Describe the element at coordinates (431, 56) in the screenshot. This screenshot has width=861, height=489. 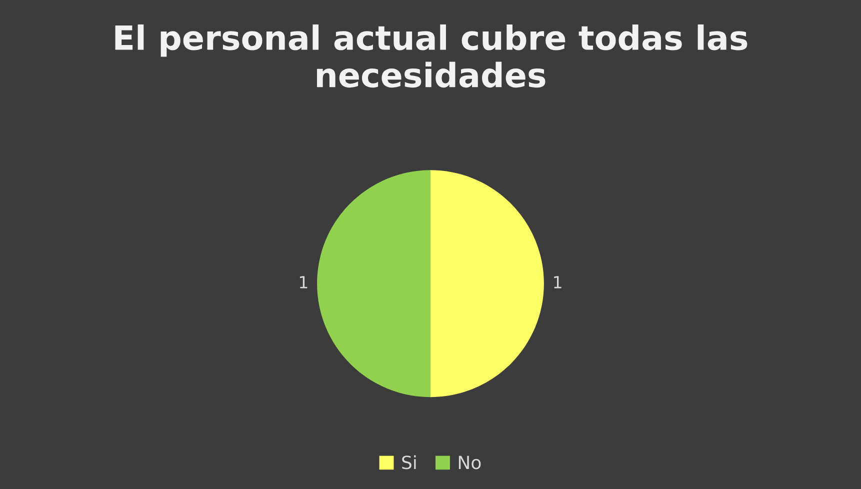
I see `chart-title: El personal actual cubre todas las necesidades` at that location.